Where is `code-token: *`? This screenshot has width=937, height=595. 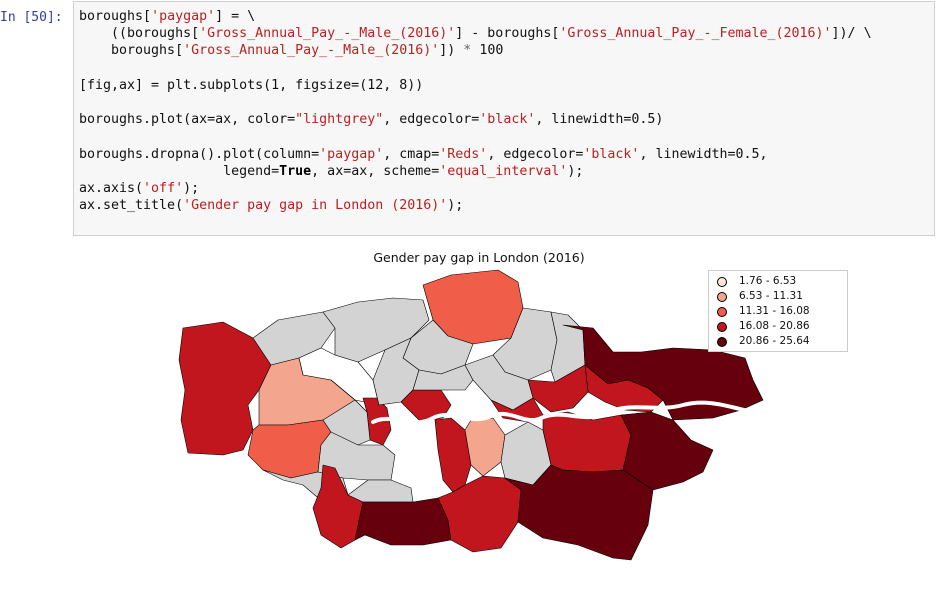 code-token: * is located at coordinates (467, 51).